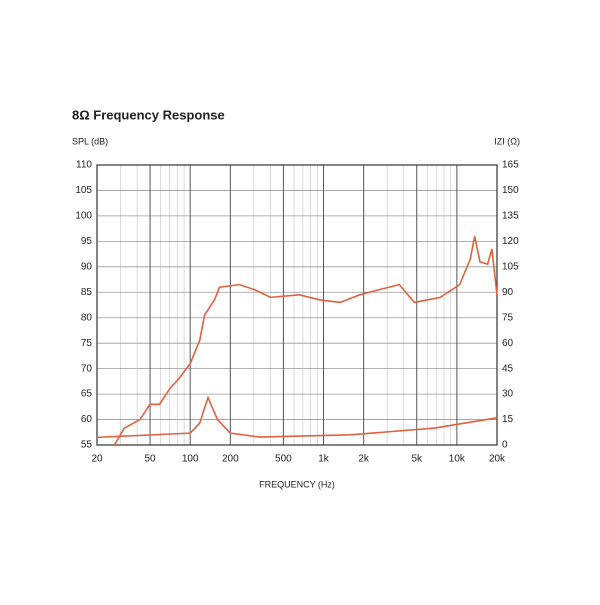 This screenshot has width=600, height=605. I want to click on y-tick-label: 80, so click(87, 317).